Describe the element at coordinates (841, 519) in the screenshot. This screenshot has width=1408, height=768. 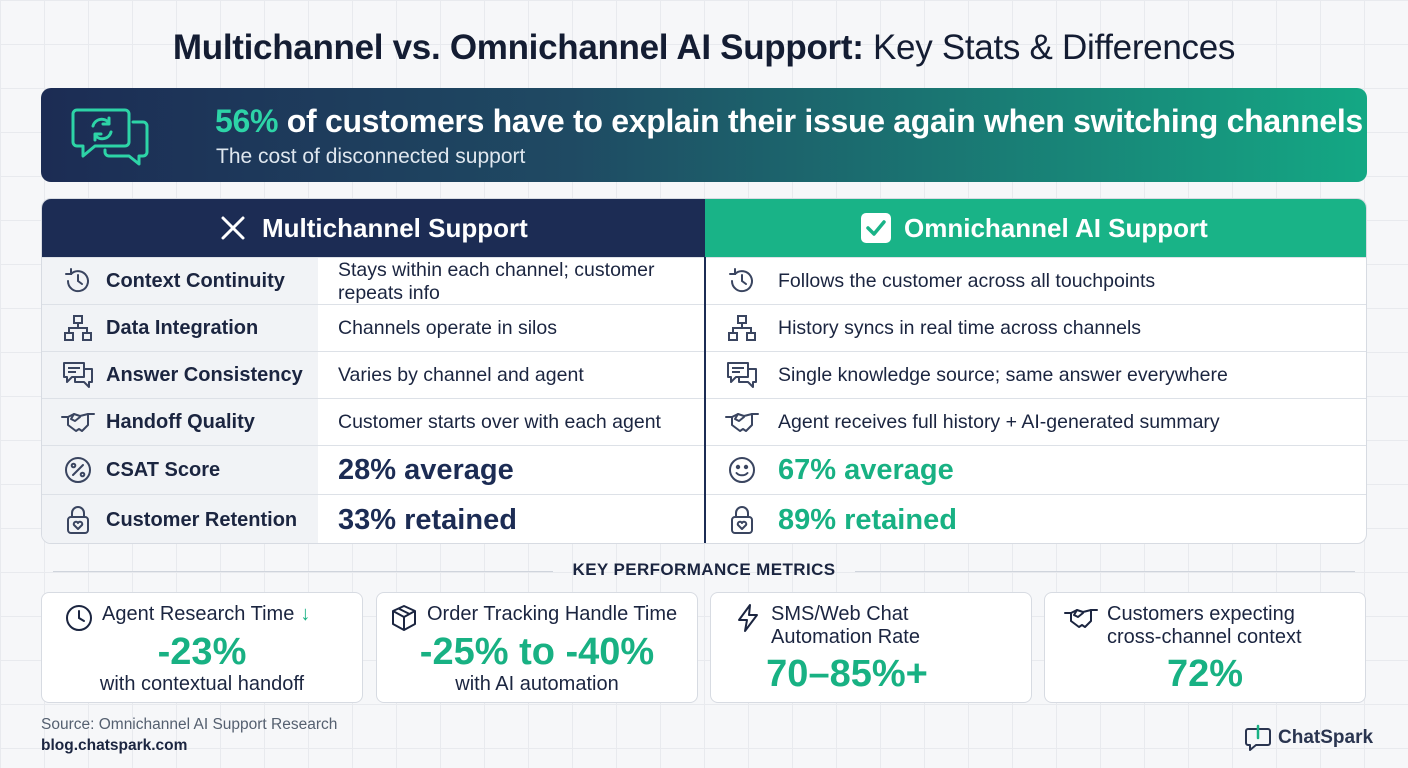
I see `omnichannel-cell: 89% retained` at that location.